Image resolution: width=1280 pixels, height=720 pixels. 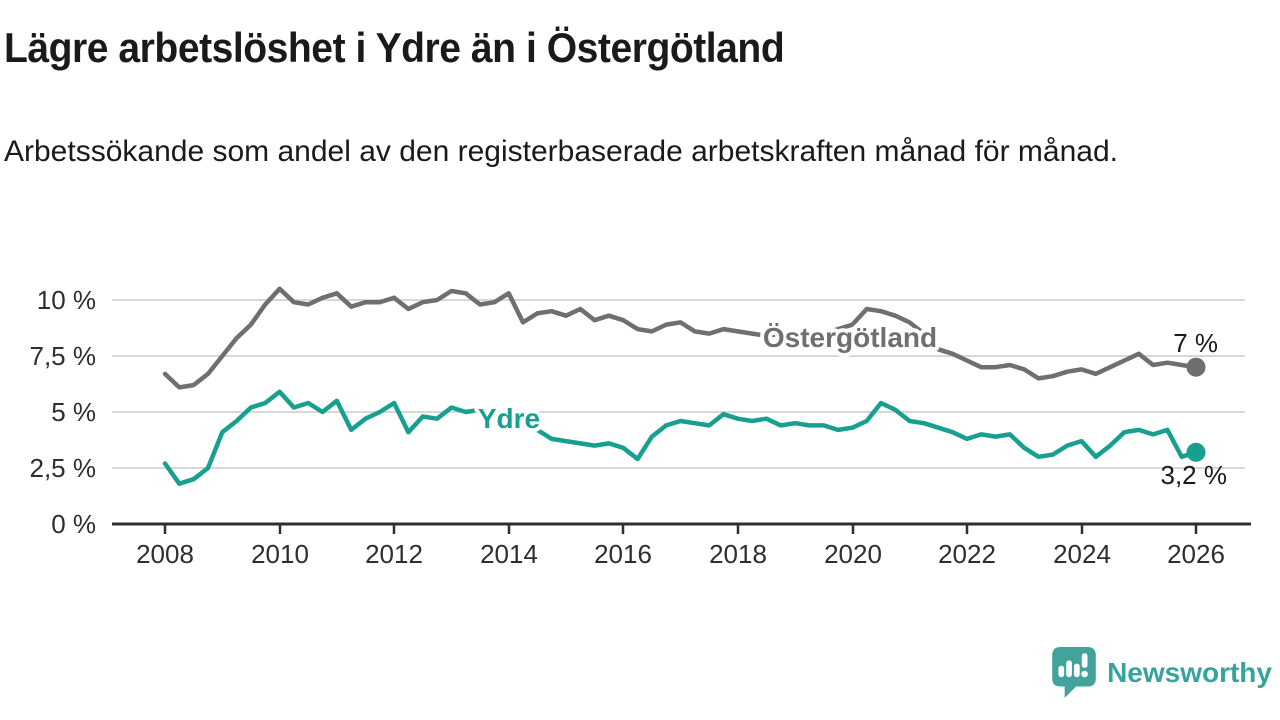 What do you see at coordinates (509, 418) in the screenshot?
I see `series-label-ydre: Ydre` at bounding box center [509, 418].